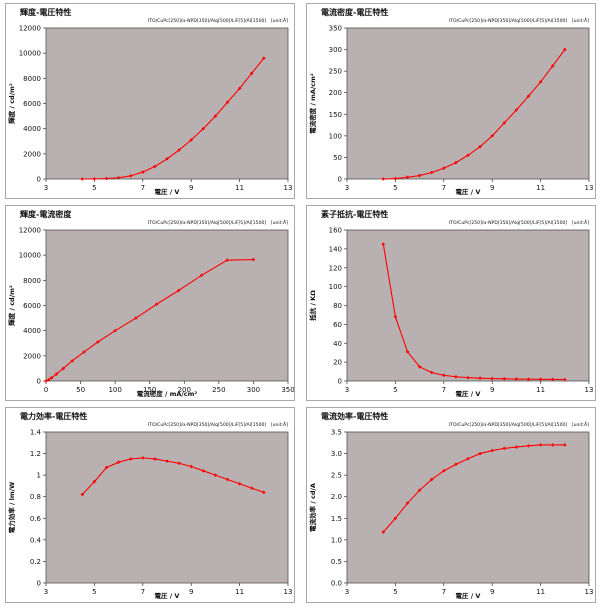 This screenshot has height=610, width=600. I want to click on y-tick-label: 0.2, so click(35, 562).